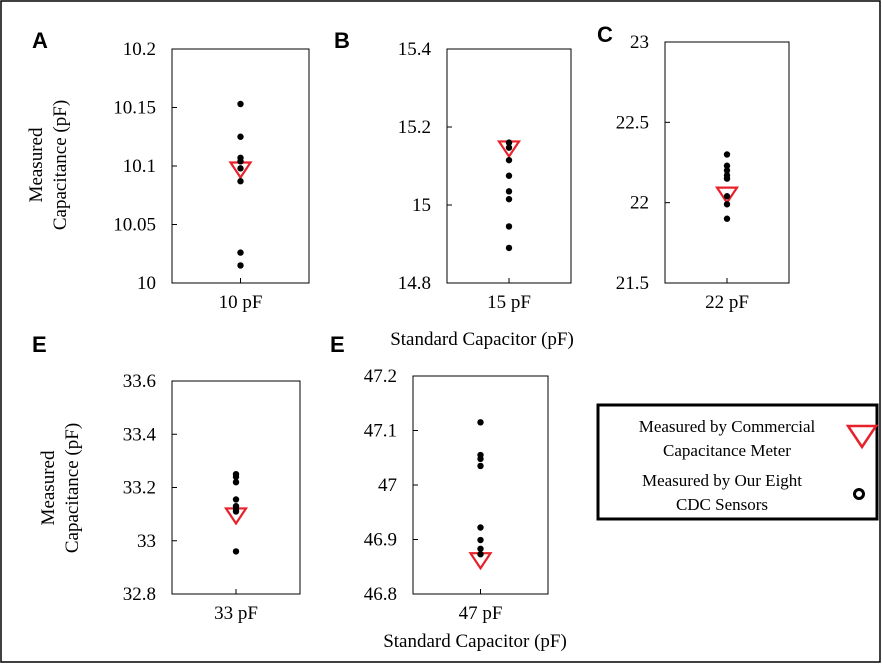 This screenshot has height=664, width=882. I want to click on legend-meter-line1: Measured by Commercial, so click(727, 426).